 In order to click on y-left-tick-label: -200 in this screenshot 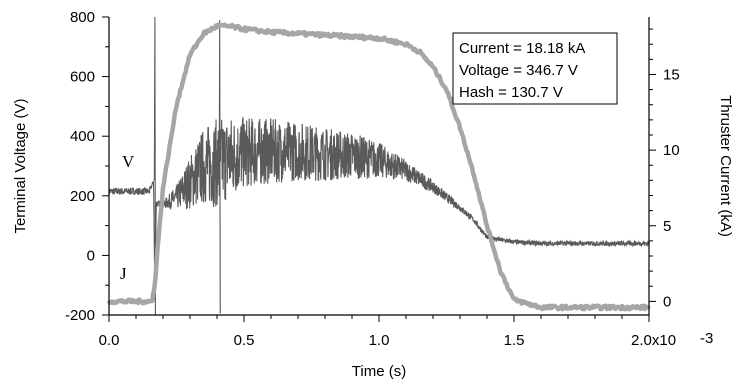, I will do `click(80, 315)`.